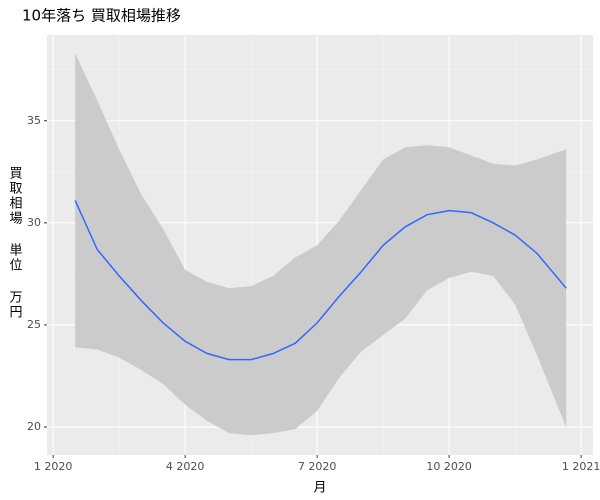 This screenshot has width=600, height=500. What do you see at coordinates (53, 466) in the screenshot?
I see `x-tick-label: 1 2020` at bounding box center [53, 466].